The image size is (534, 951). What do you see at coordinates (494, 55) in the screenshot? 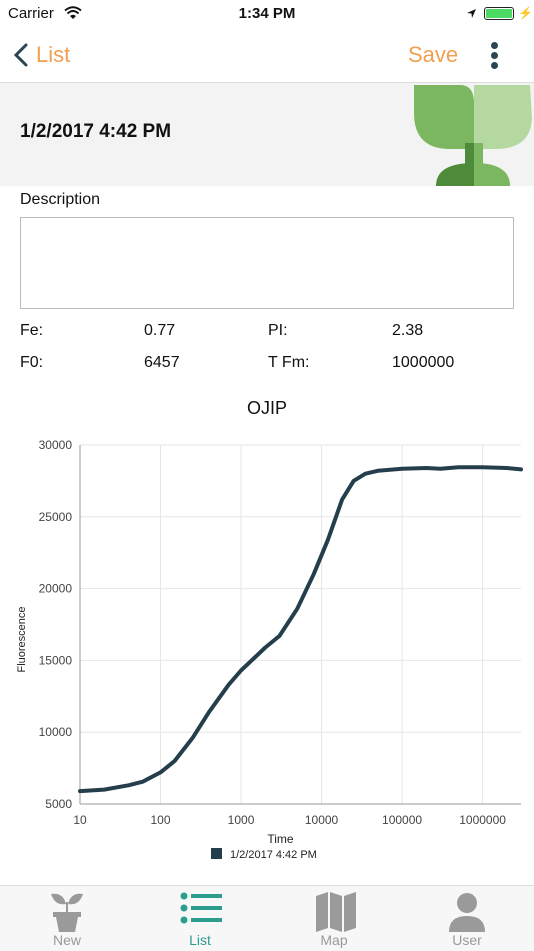
I see `more-options-icon` at bounding box center [494, 55].